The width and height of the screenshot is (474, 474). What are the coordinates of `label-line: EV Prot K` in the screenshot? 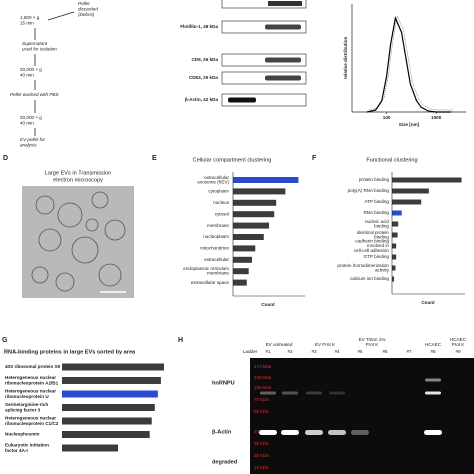 It's located at (325, 344).